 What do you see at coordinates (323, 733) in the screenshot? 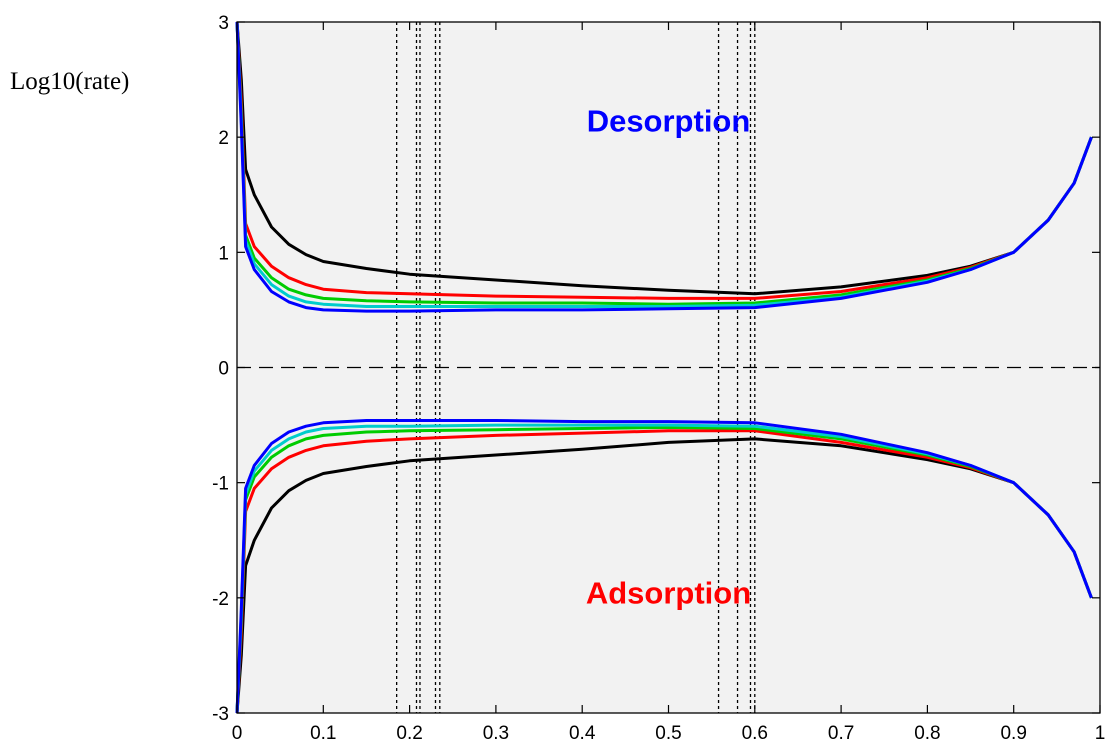
I see `x-tick-label: 0.1` at bounding box center [323, 733].